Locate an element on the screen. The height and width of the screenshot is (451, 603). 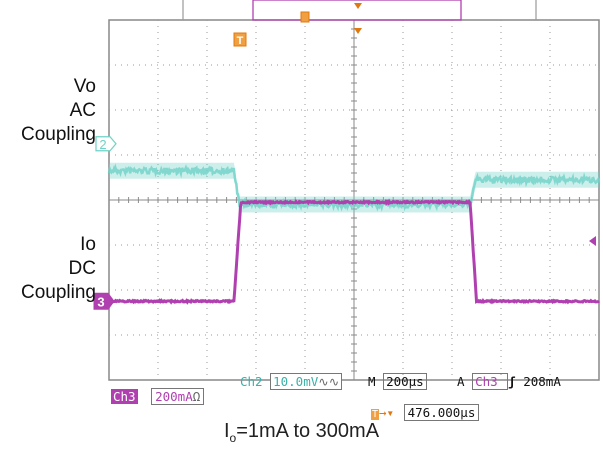
ch2-scale: 10.0mV is located at coordinates (296, 381).